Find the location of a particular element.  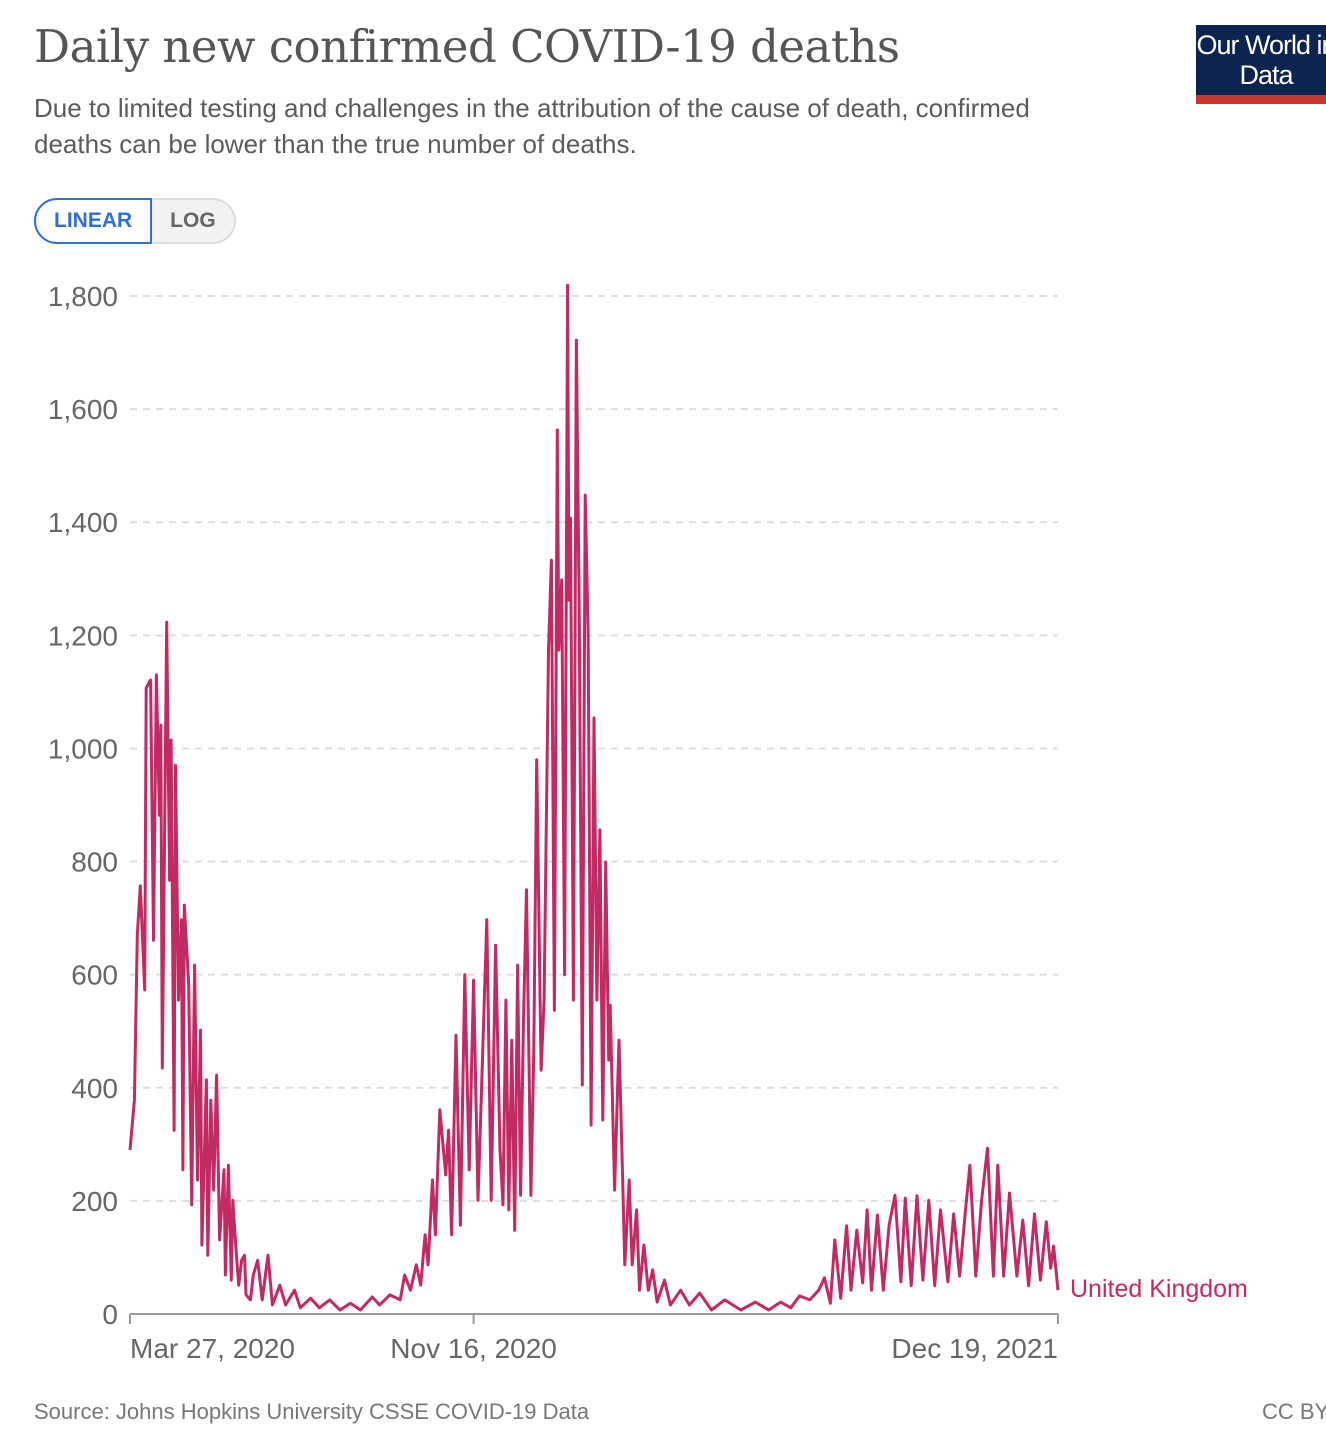

y-tick-label: 600 is located at coordinates (94, 975).